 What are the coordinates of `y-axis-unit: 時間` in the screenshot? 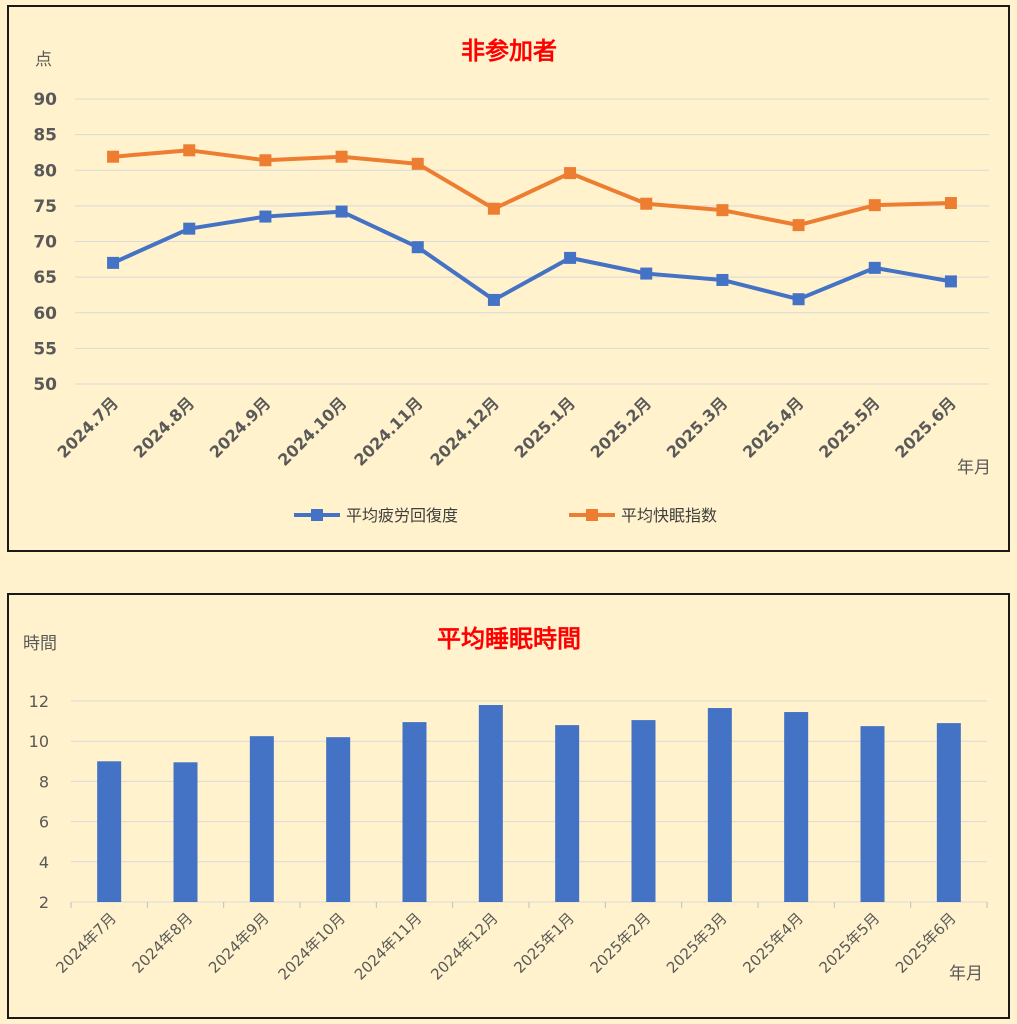 It's located at (40, 644).